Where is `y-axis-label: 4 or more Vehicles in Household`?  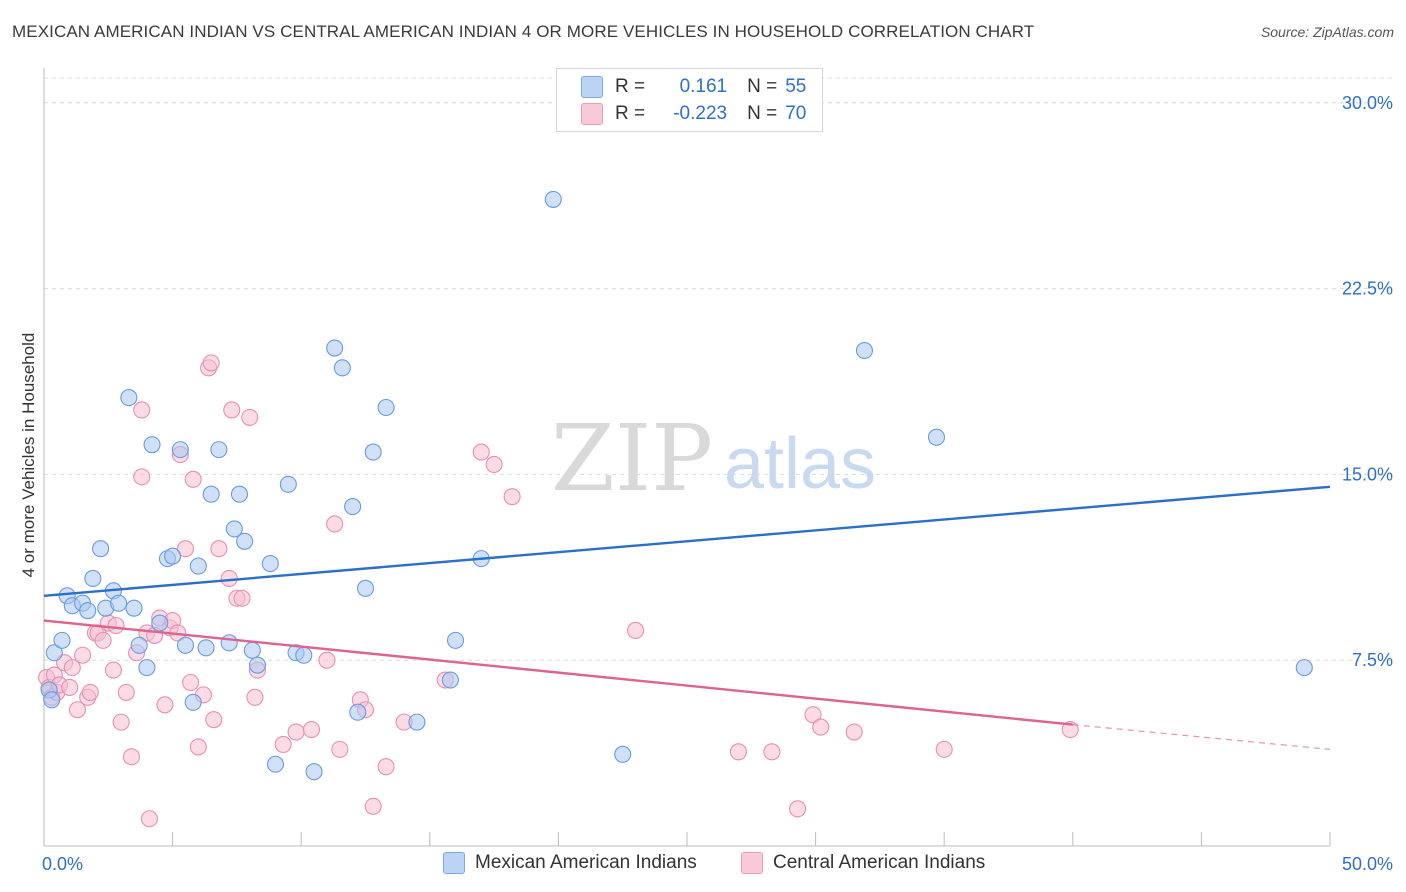 y-axis-label: 4 or more Vehicles in Household is located at coordinates (28, 455).